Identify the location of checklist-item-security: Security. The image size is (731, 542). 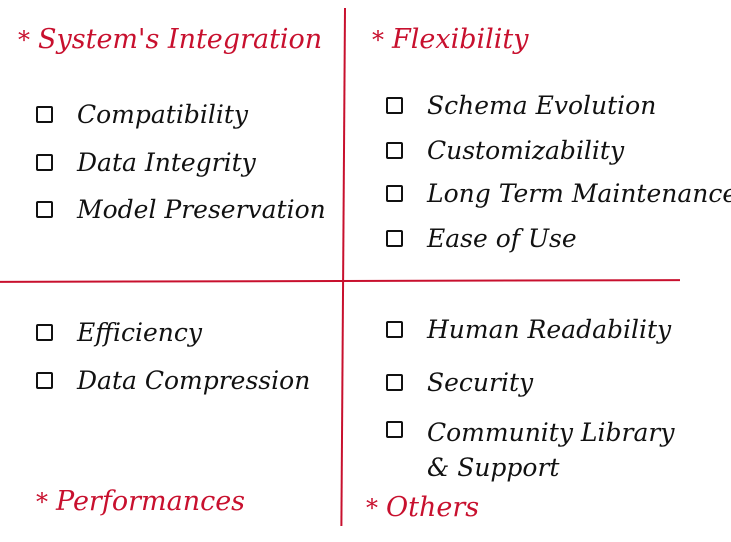
(459, 382).